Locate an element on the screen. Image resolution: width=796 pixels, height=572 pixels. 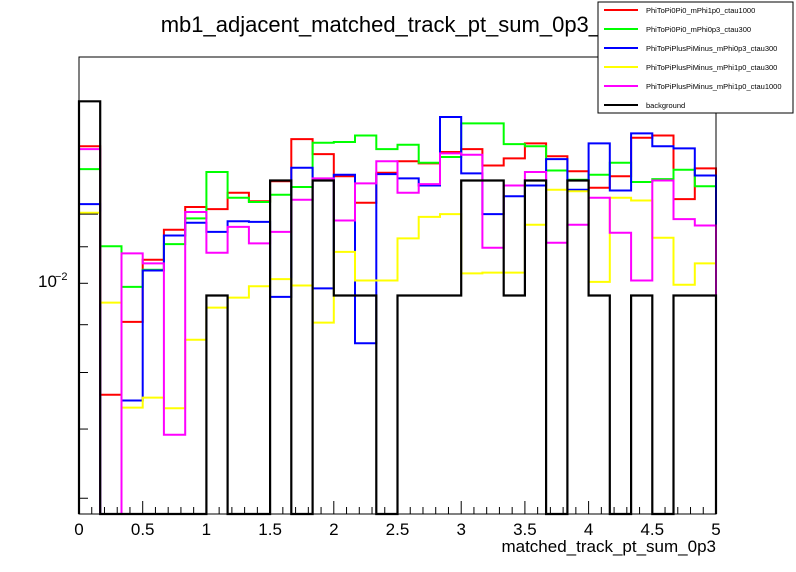
legend-label: PhiToPi0Pi0_mPhi0p3_ctau300 is located at coordinates (698, 29).